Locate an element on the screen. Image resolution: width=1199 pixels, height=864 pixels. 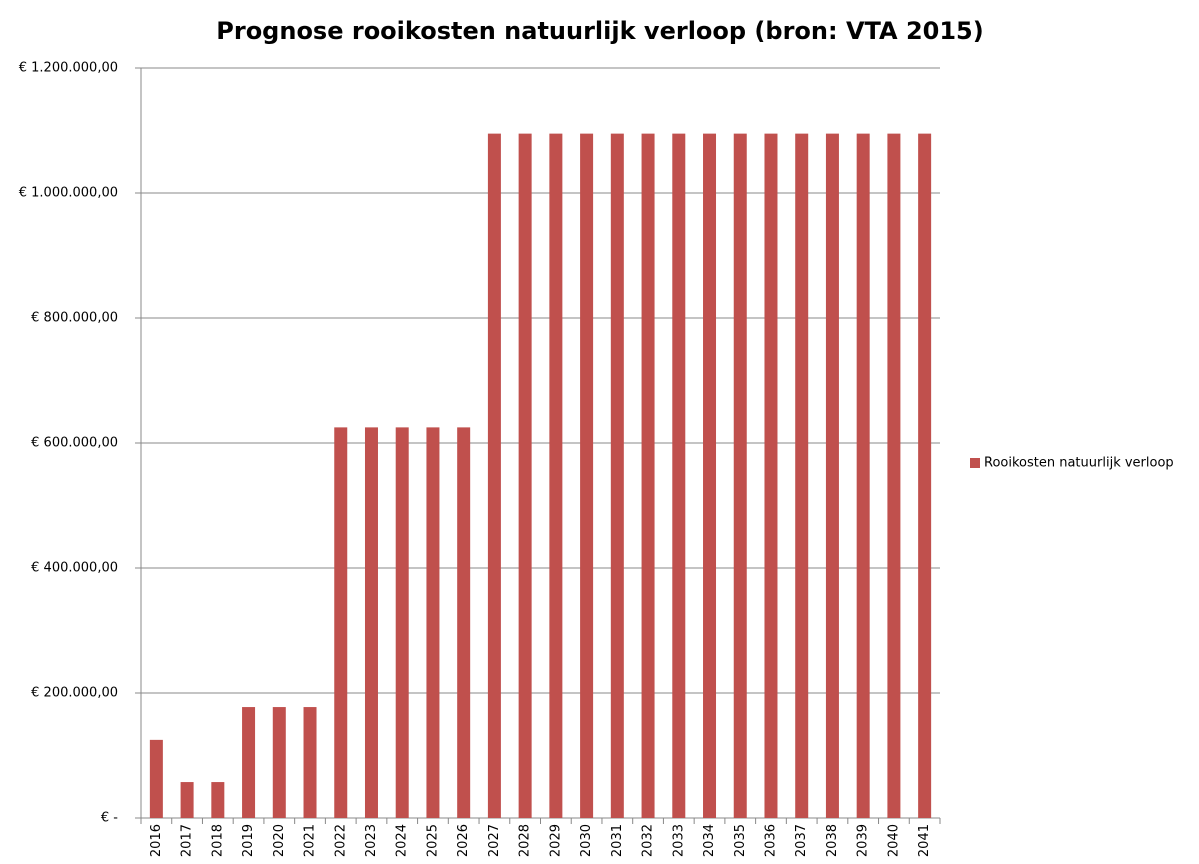
x-tick-label: 2033 is located at coordinates (678, 840).